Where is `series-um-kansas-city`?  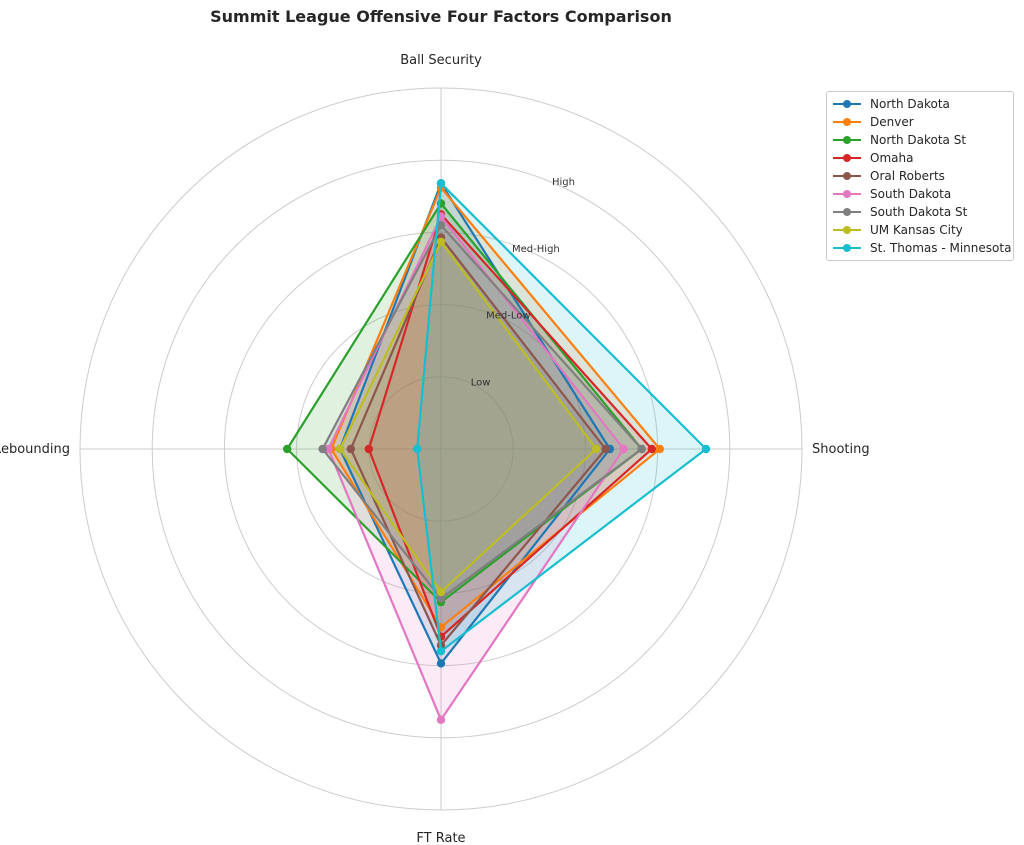
series-um-kansas-city is located at coordinates (468, 417).